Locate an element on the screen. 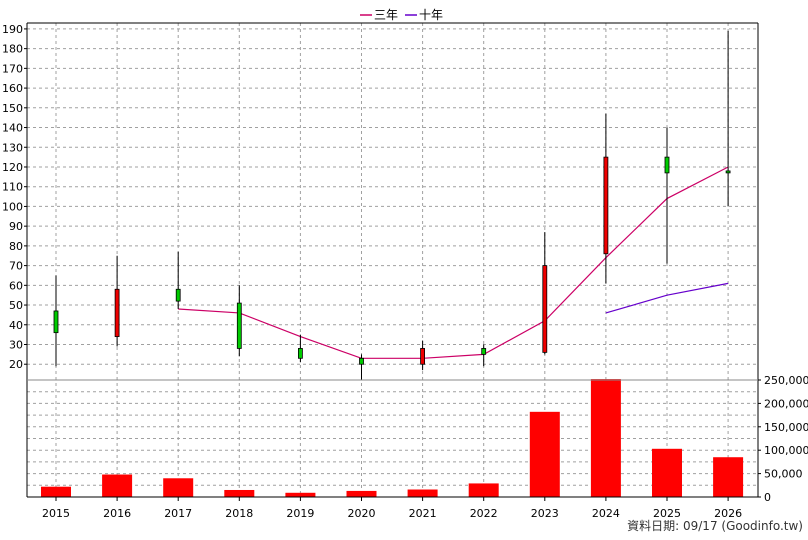 The image size is (808, 540). price-tick-label: 160 is located at coordinates (12, 88).